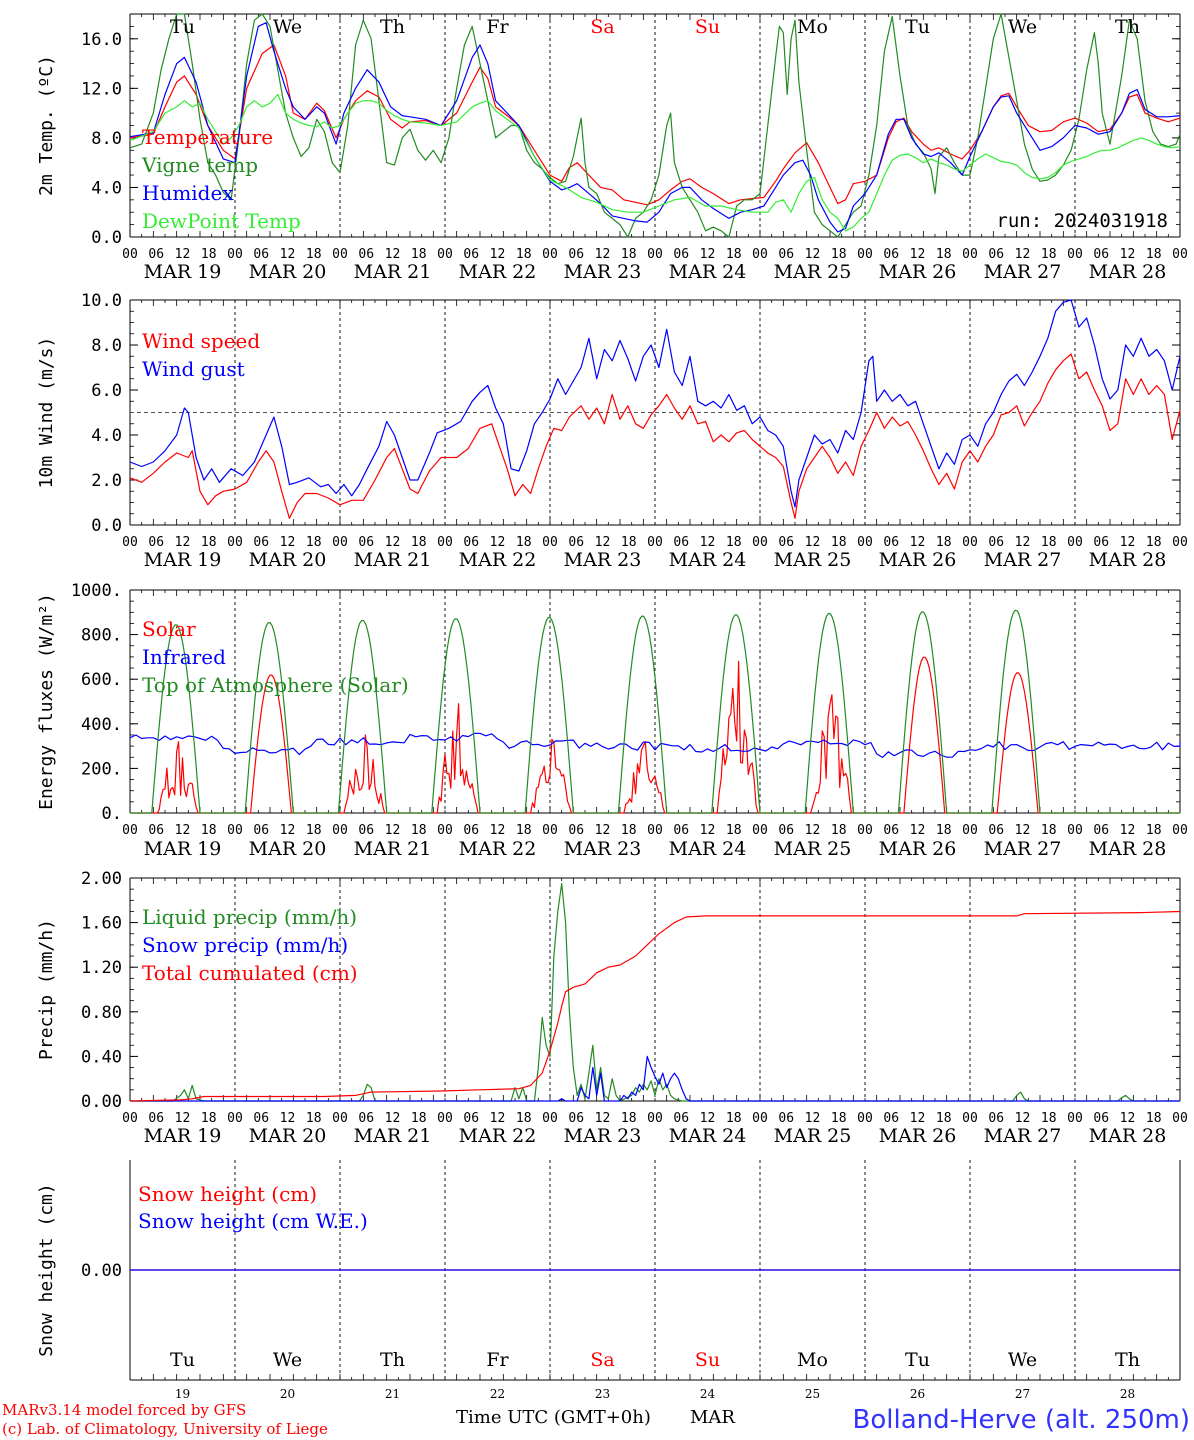  Describe the element at coordinates (46, 1269) in the screenshot. I see `y-axis-title: Snow height (cm)` at that location.